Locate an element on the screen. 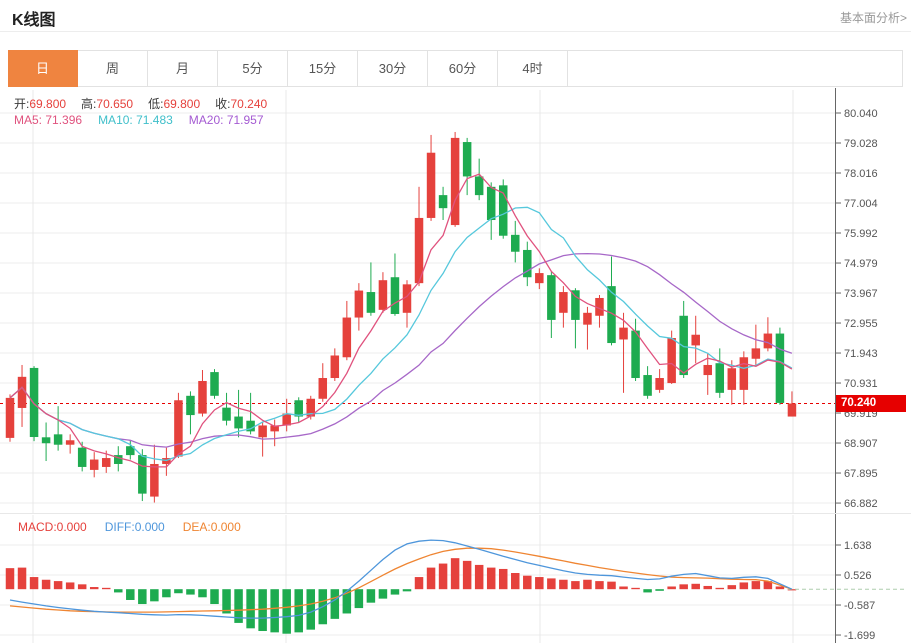  tab-4hour: 4时 is located at coordinates (533, 68).